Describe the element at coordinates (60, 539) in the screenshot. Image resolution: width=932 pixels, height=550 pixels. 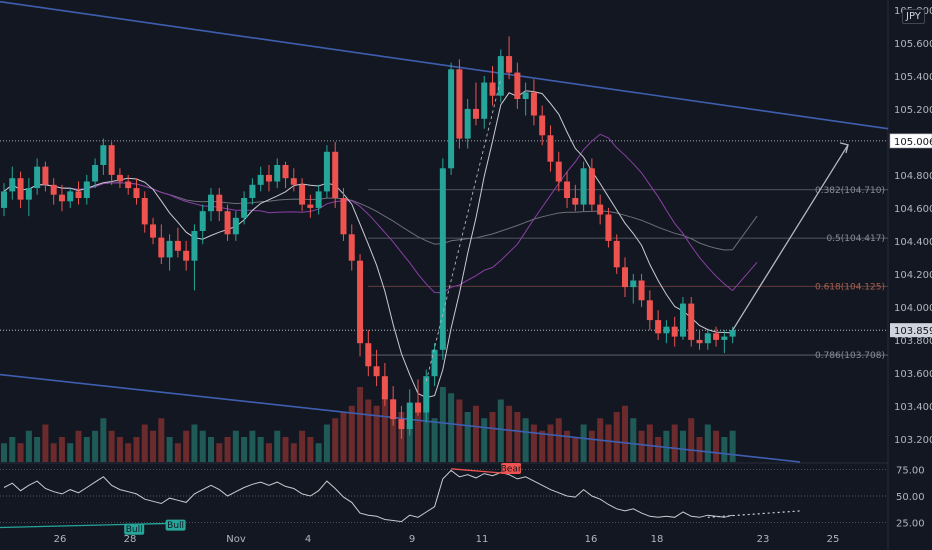
I see `x-tick-label: 26` at that location.